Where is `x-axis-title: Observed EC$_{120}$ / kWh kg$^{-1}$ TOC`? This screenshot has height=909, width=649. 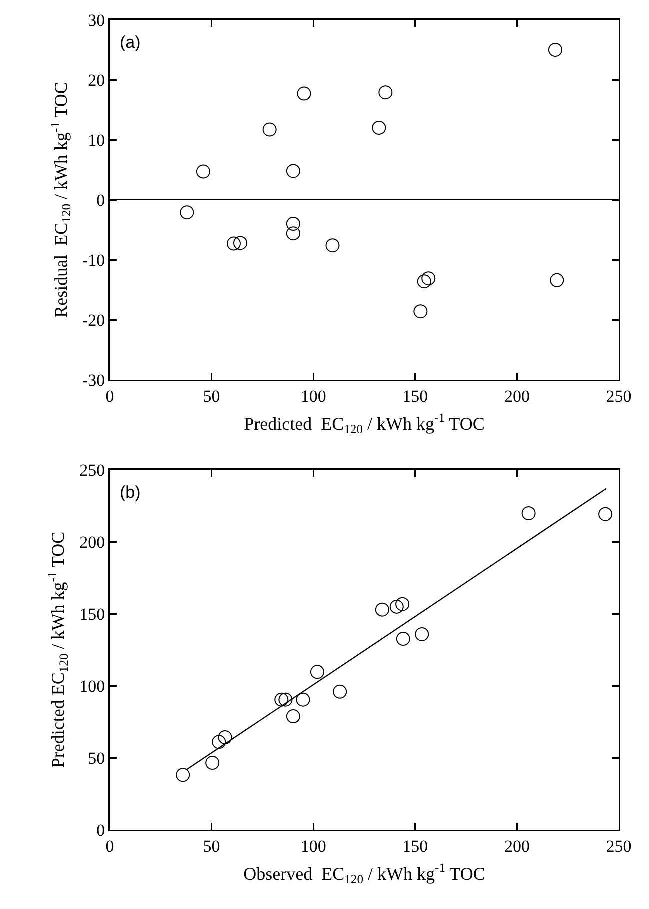
x-axis-title: Observed EC$_{120}$ / kWh kg$^{-1}$ TOC is located at coordinates (365, 874).